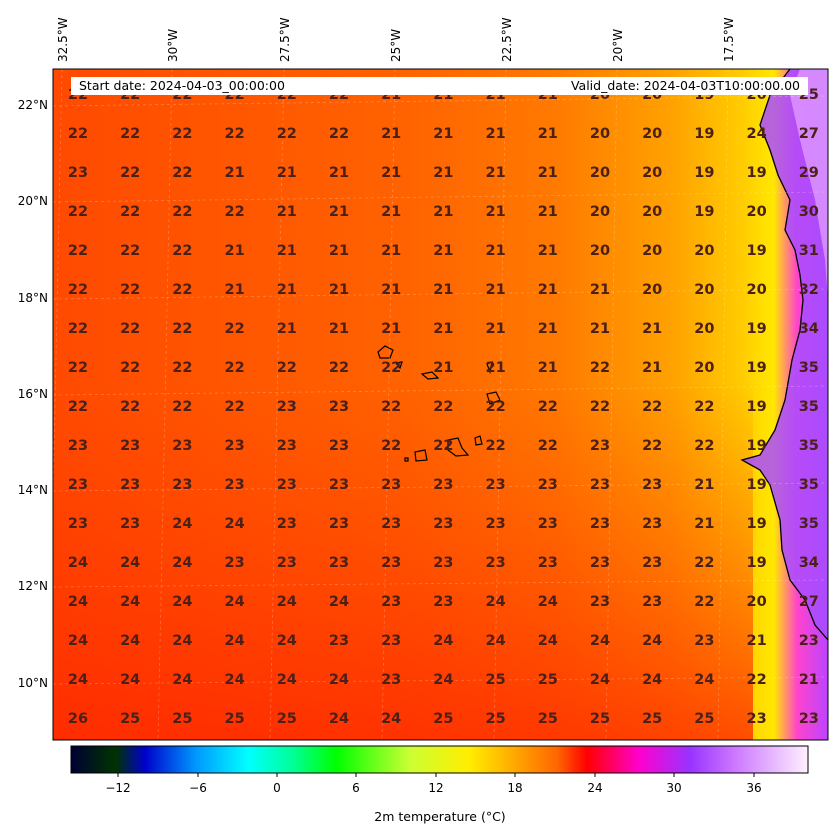 The width and height of the screenshot is (837, 837). What do you see at coordinates (507, 39) in the screenshot?
I see `lon-label-22.5W: 22.5°W` at bounding box center [507, 39].